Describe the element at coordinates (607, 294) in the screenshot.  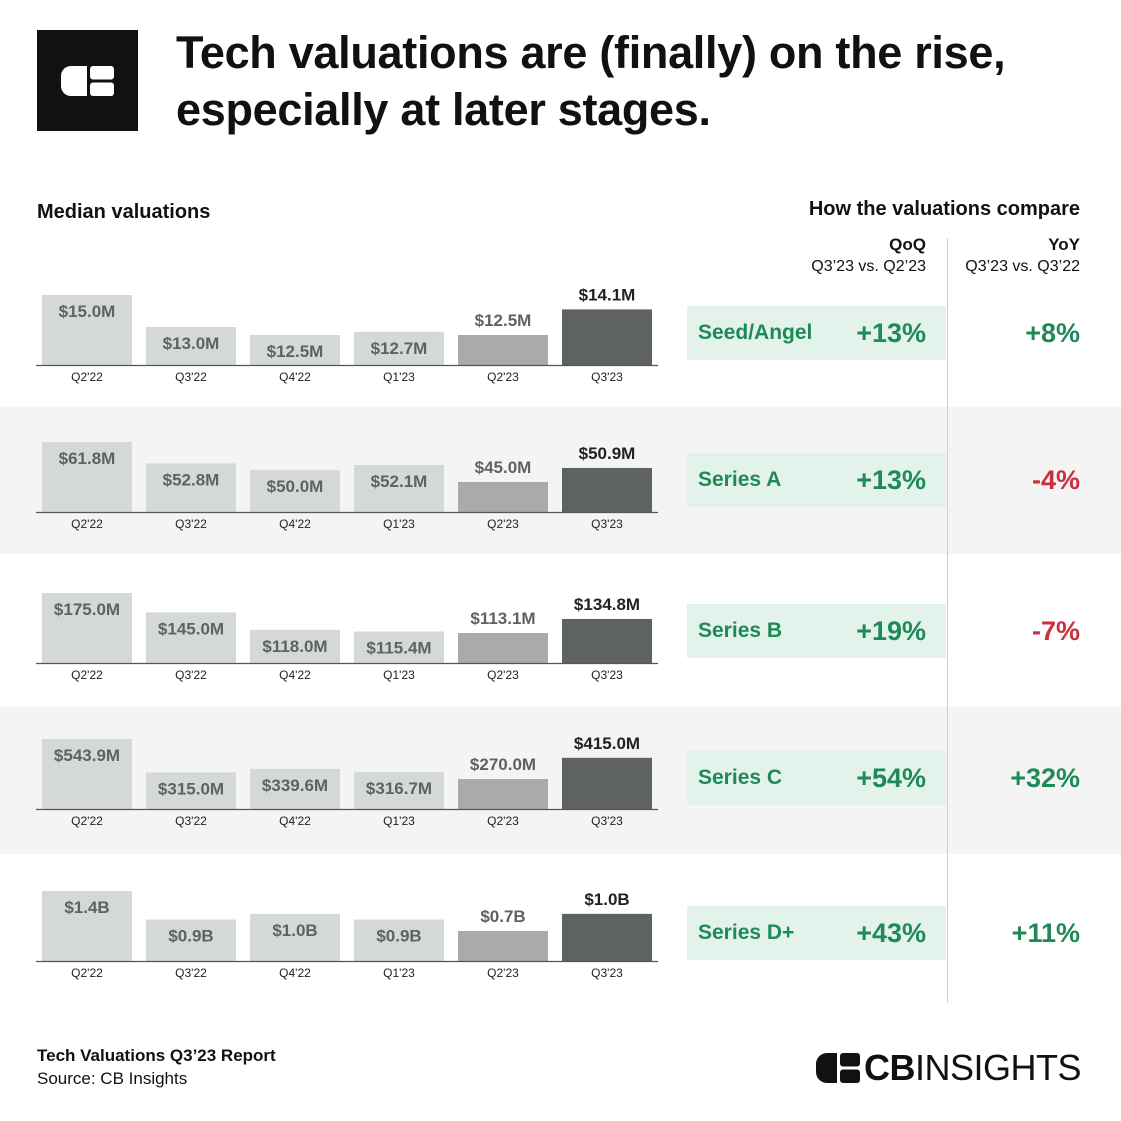
I see `bar-value-label: $14.1M` at that location.